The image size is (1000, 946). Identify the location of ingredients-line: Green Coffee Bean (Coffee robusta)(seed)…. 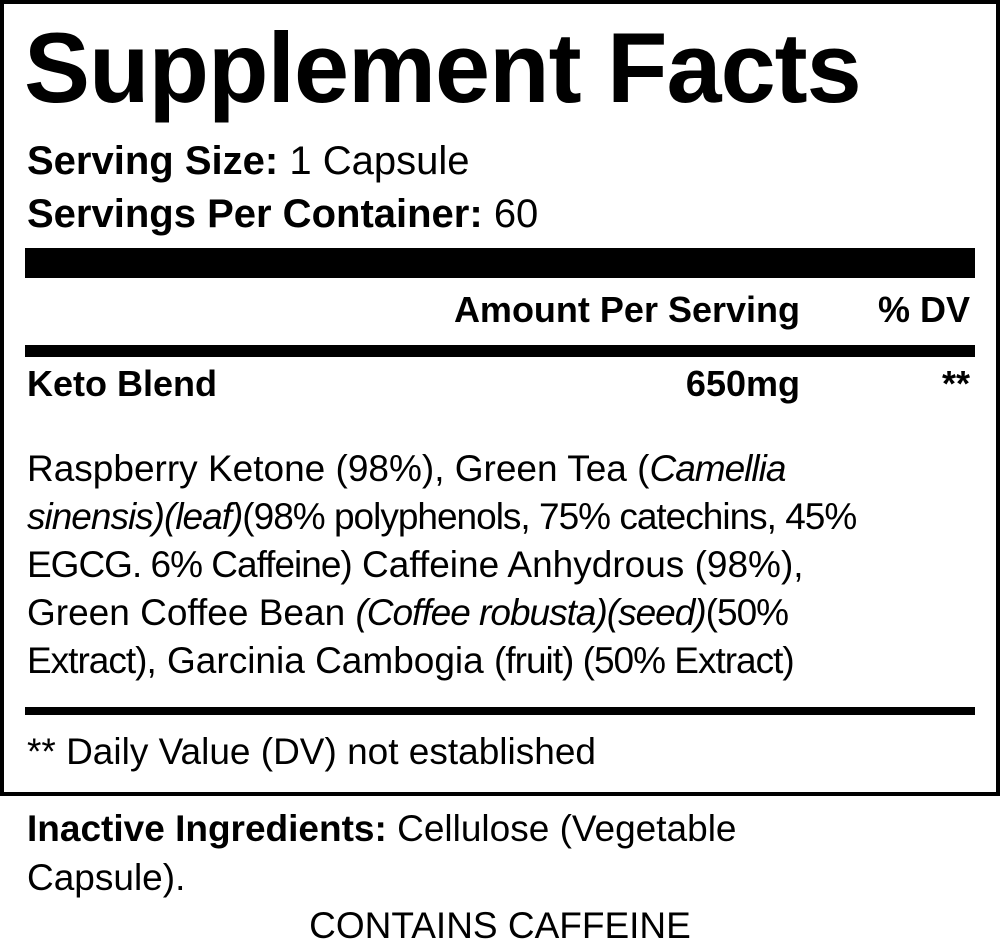
(408, 612).